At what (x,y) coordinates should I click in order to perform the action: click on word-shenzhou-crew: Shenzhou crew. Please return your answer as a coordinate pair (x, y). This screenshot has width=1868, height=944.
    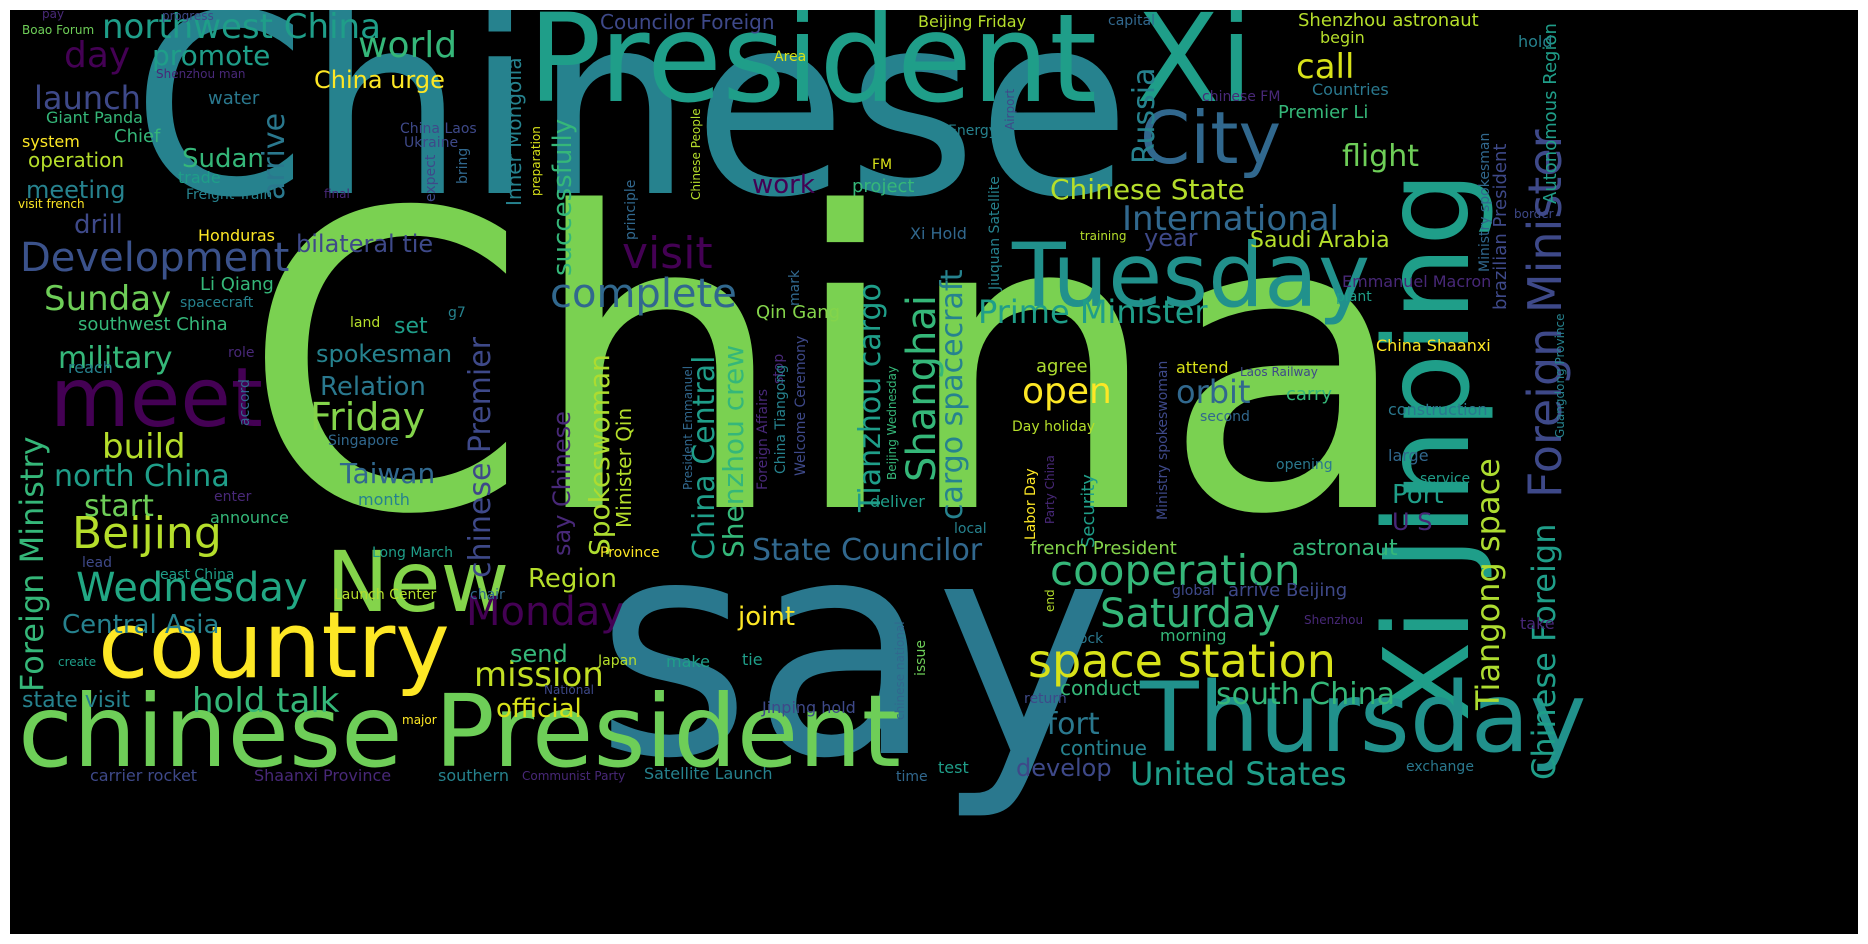
    Looking at the image, I should click on (733, 451).